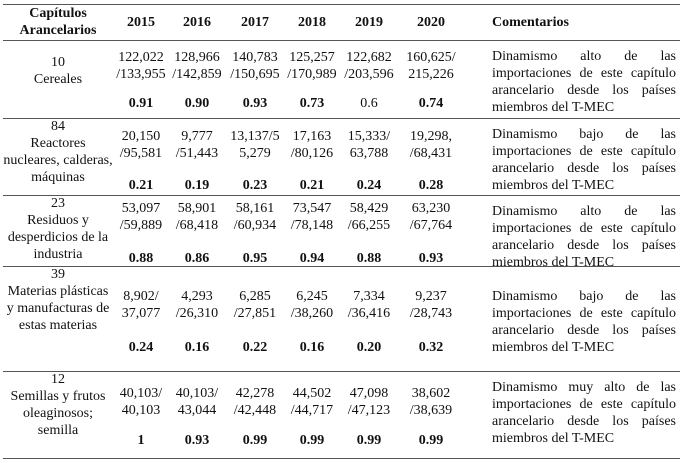  Describe the element at coordinates (255, 305) in the screenshot. I see `import-ratio: 6,285 /27,851` at that location.